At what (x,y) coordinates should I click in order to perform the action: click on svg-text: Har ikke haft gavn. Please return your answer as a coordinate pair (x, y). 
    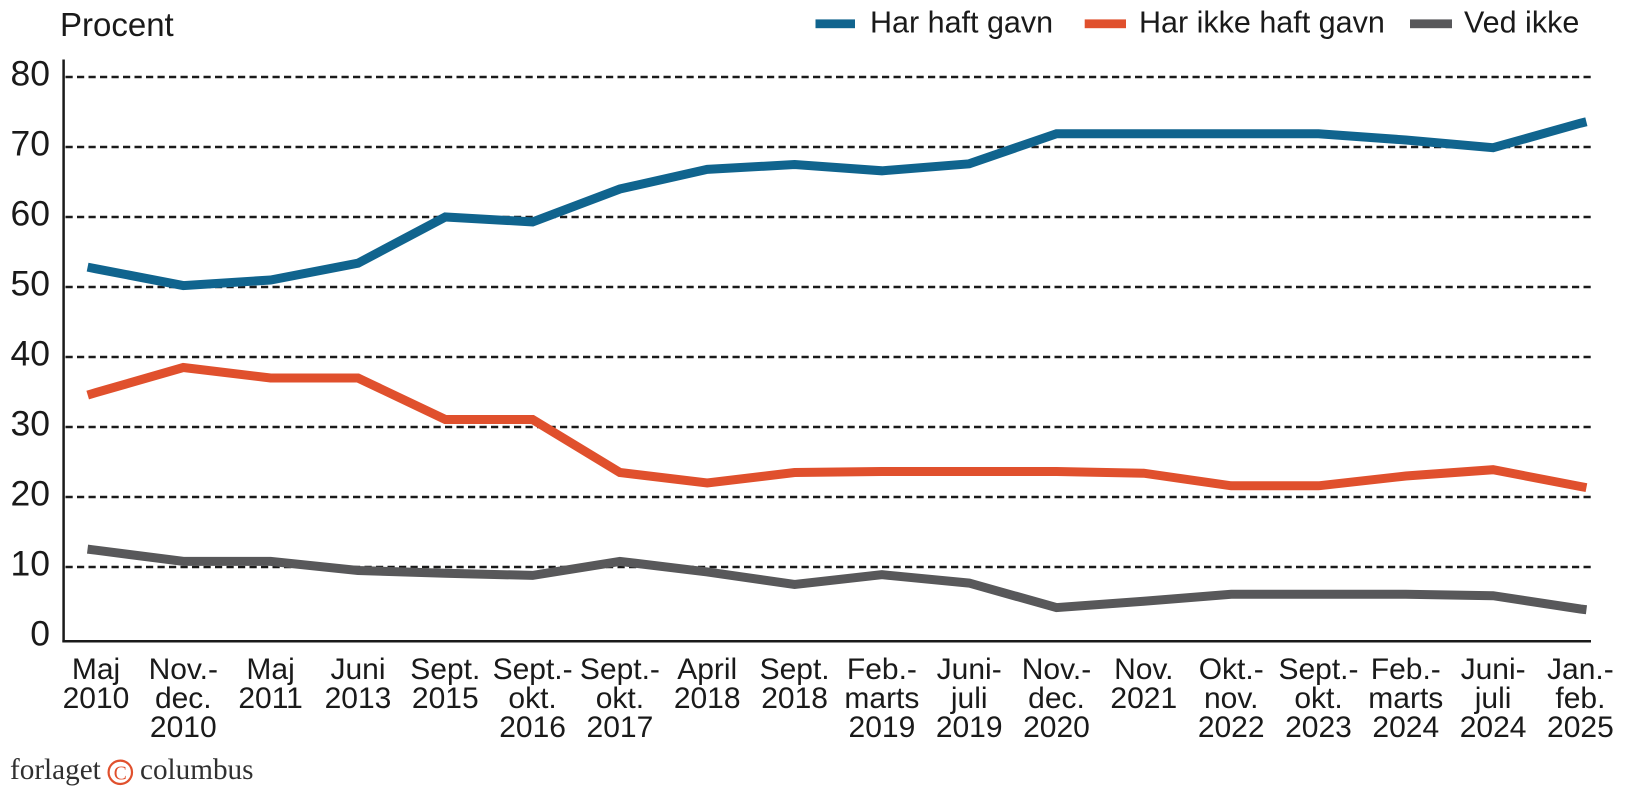
    Looking at the image, I should click on (1262, 22).